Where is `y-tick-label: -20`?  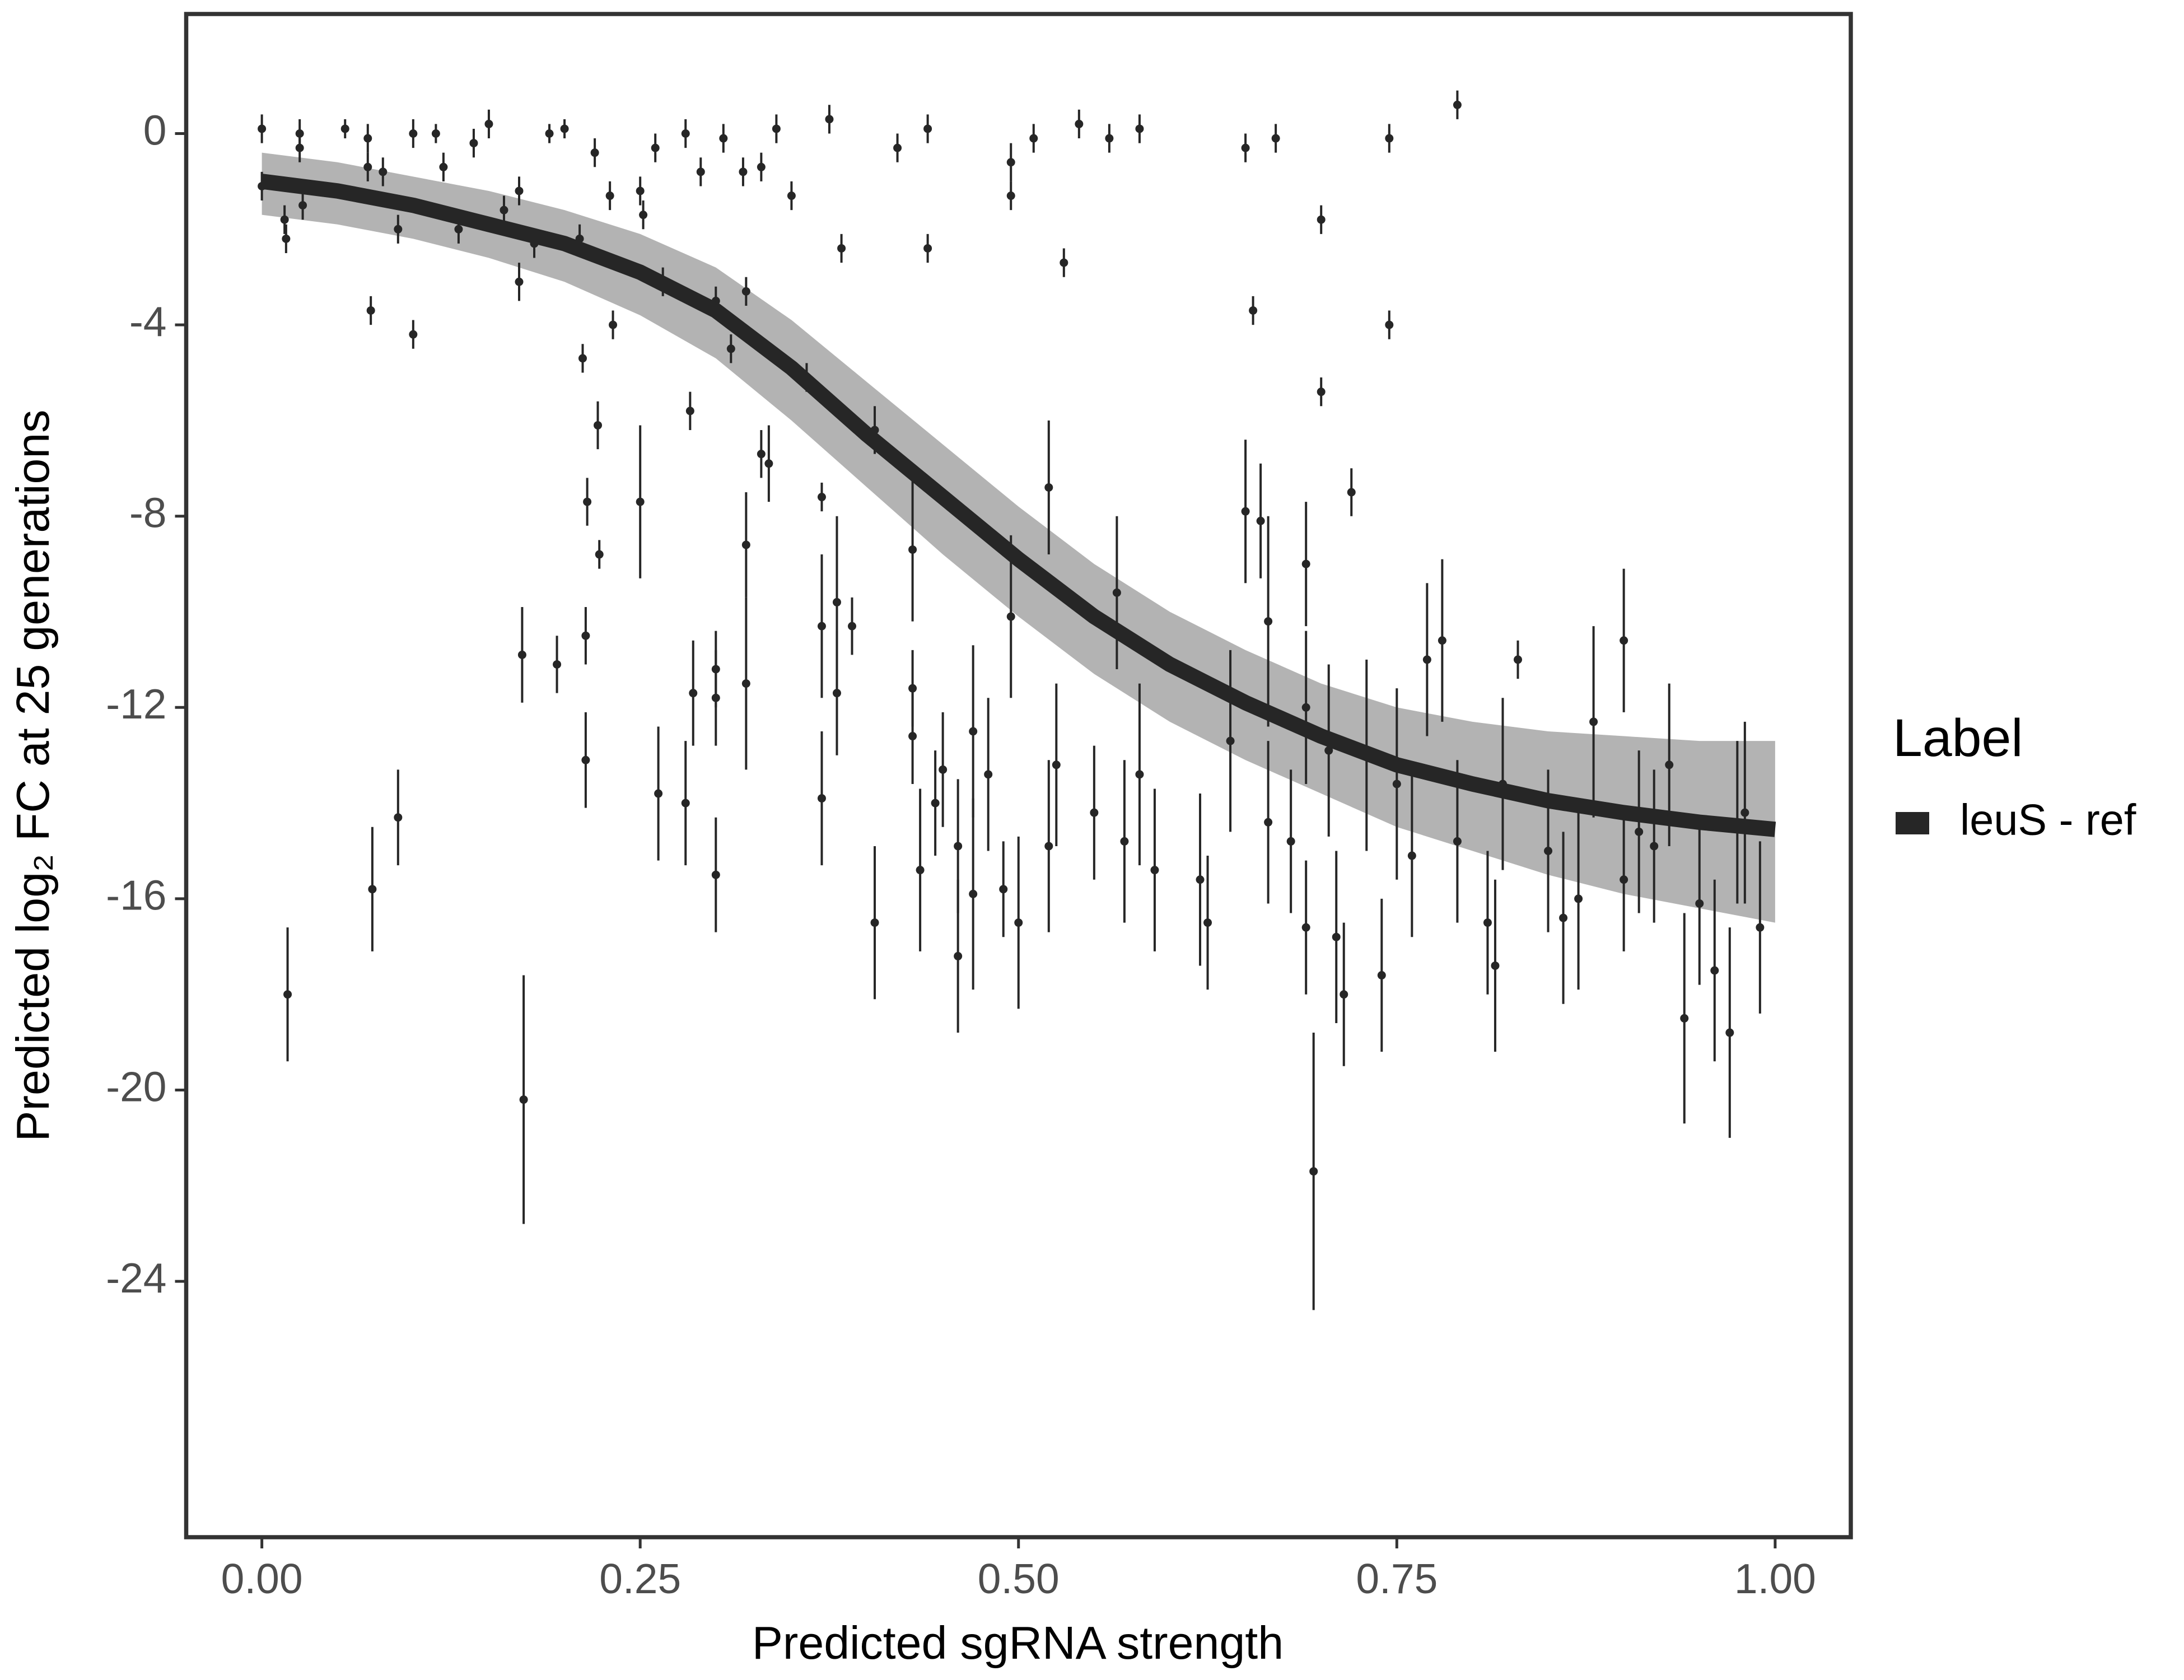 y-tick-label: -20 is located at coordinates (136, 1087).